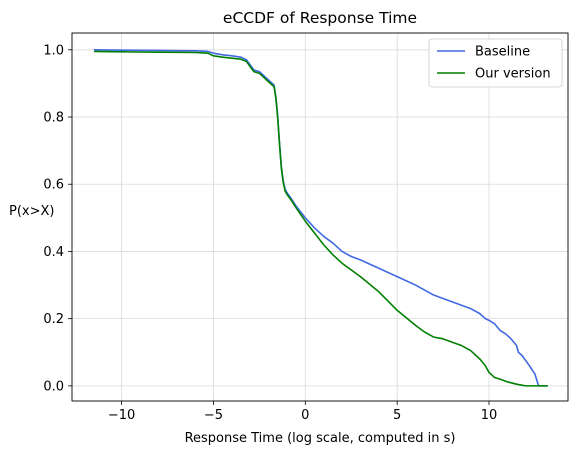 This screenshot has width=577, height=455. What do you see at coordinates (397, 415) in the screenshot?
I see `x-tick-label: 5` at bounding box center [397, 415].